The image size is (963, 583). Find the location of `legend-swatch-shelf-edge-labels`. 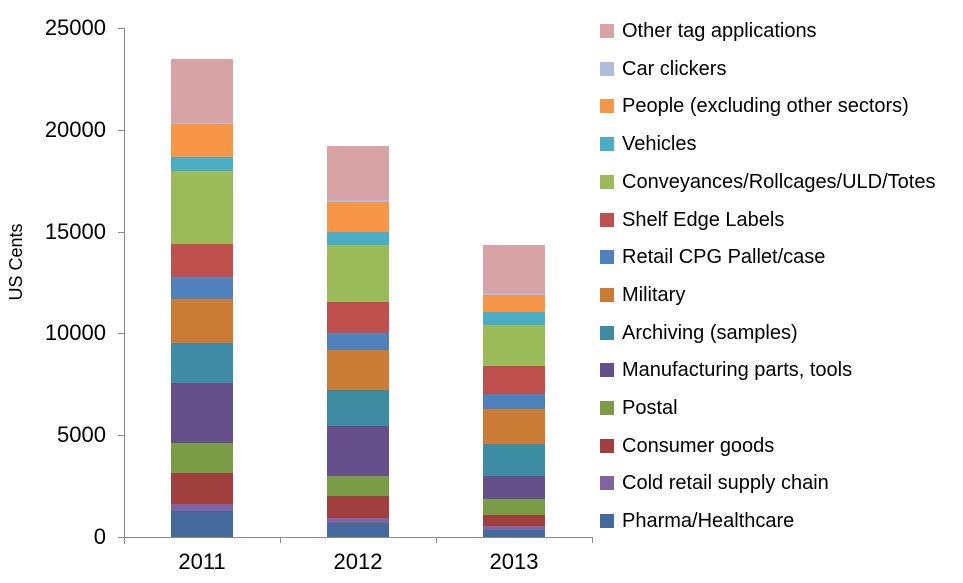

legend-swatch-shelf-edge-labels is located at coordinates (607, 219).